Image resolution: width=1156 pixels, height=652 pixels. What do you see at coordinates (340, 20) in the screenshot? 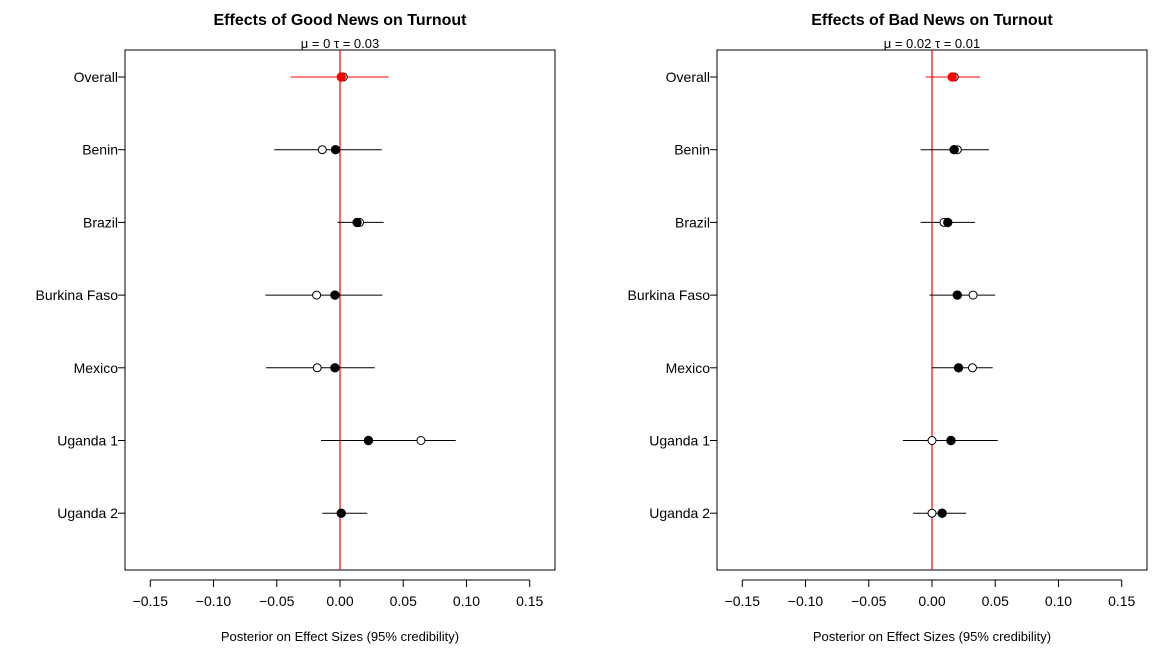
I see `chart-title: Effects of Good News on Turnout` at bounding box center [340, 20].